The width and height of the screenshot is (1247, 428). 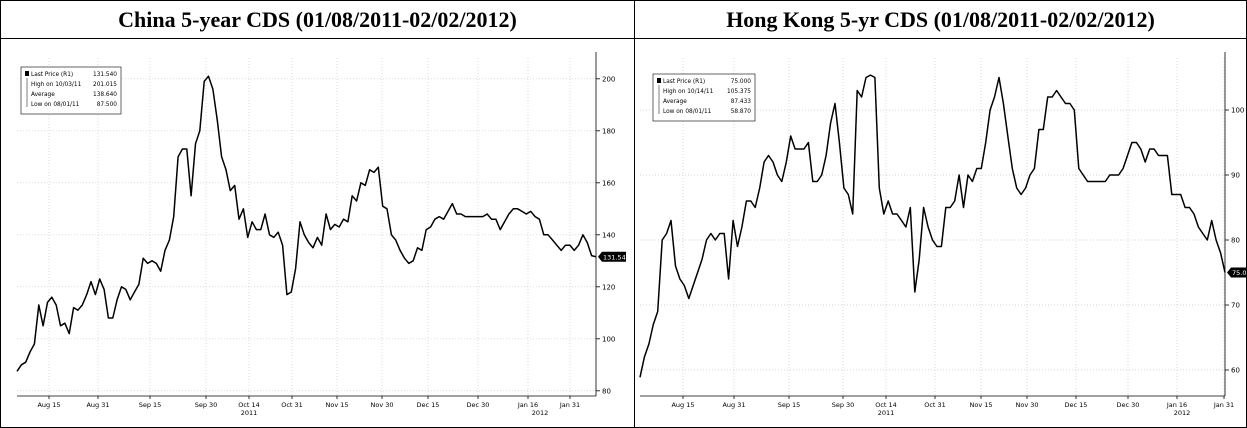 What do you see at coordinates (105, 85) in the screenshot?
I see `legend-value: 201.015` at bounding box center [105, 85].